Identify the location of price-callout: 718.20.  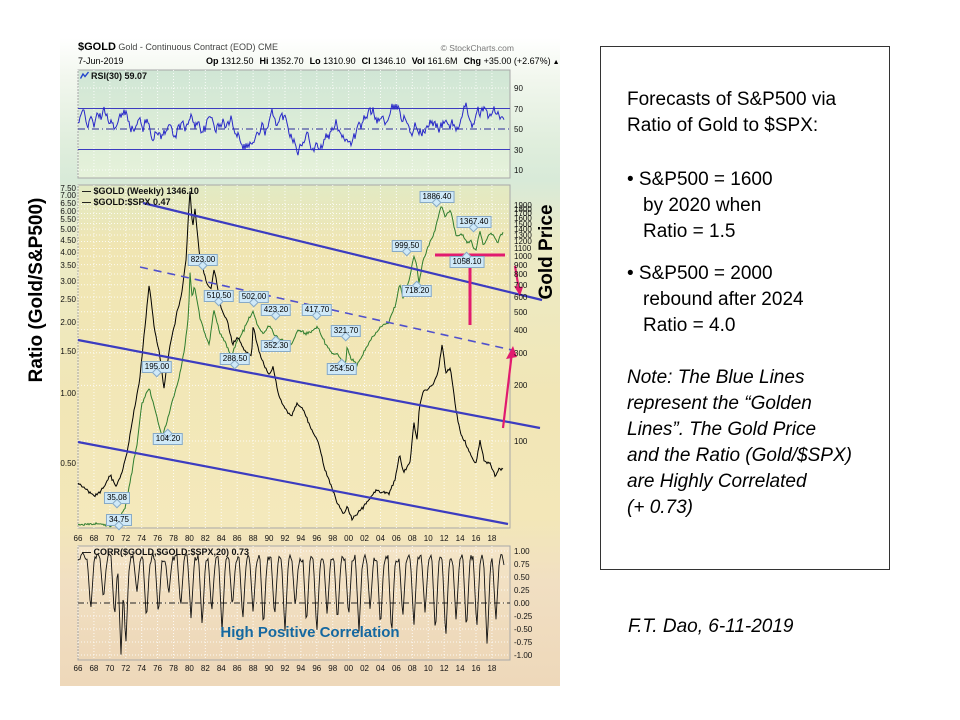
(417, 288).